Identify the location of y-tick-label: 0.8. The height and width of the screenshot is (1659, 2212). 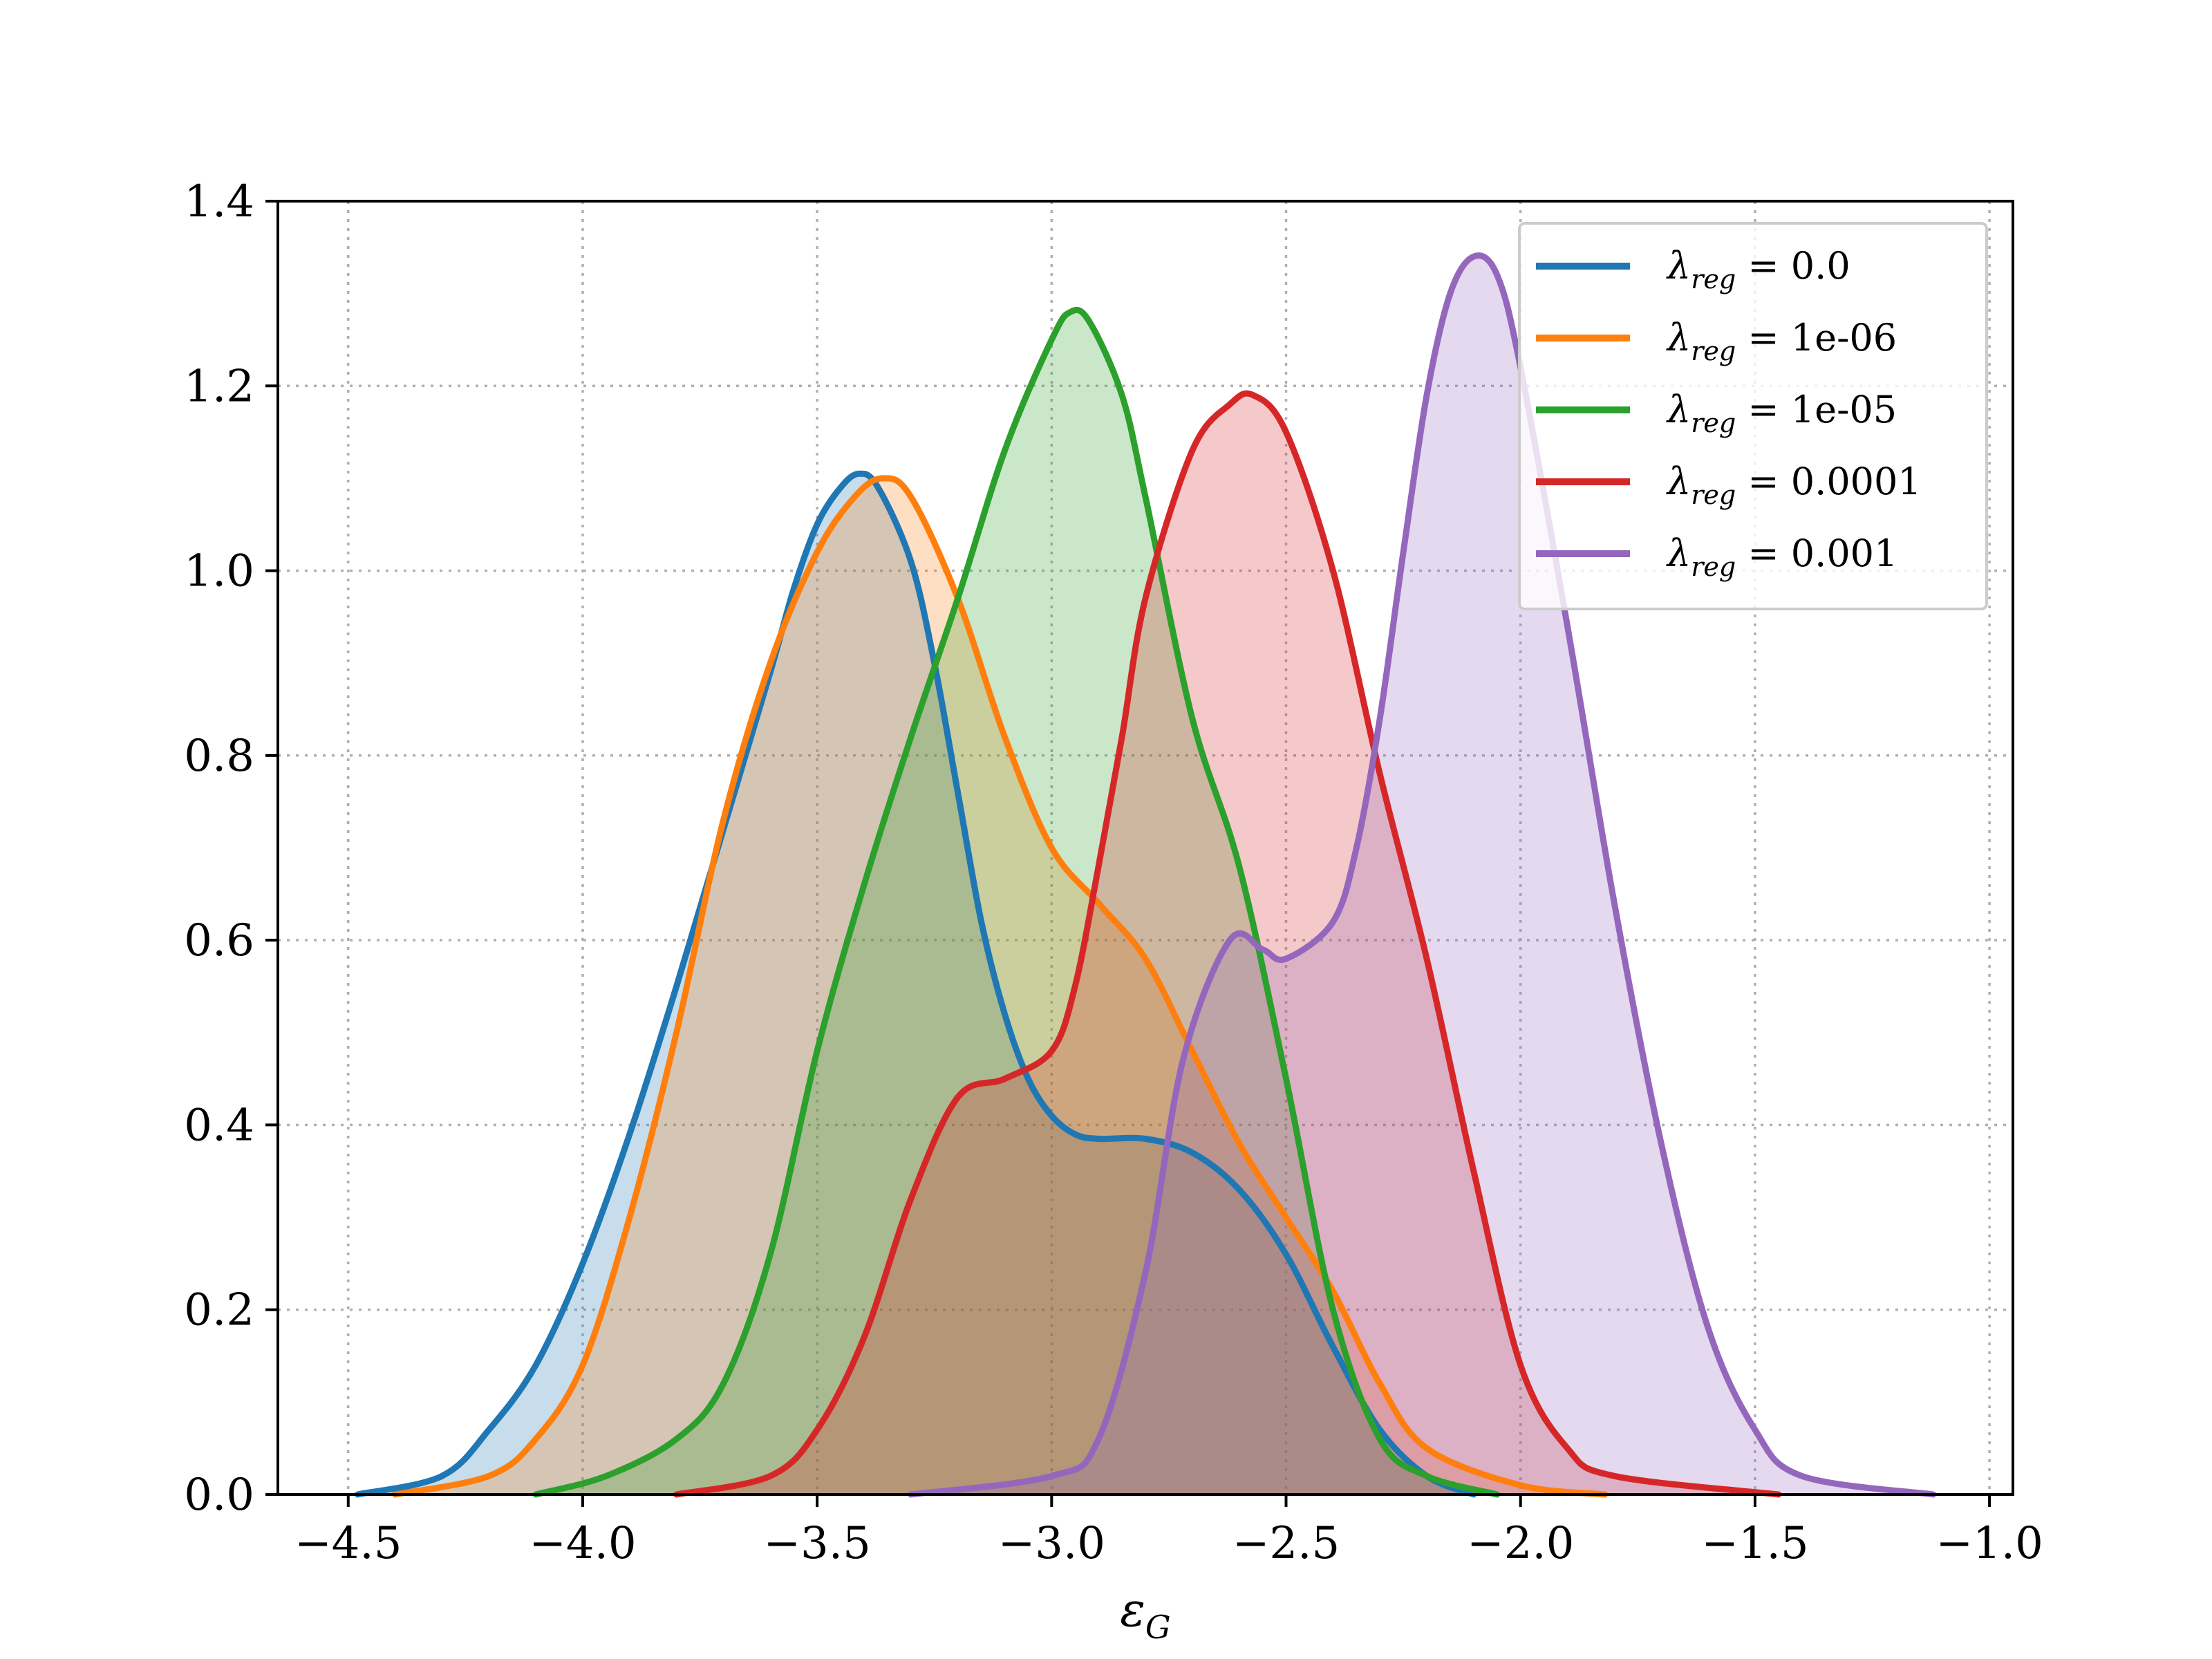
(219, 756).